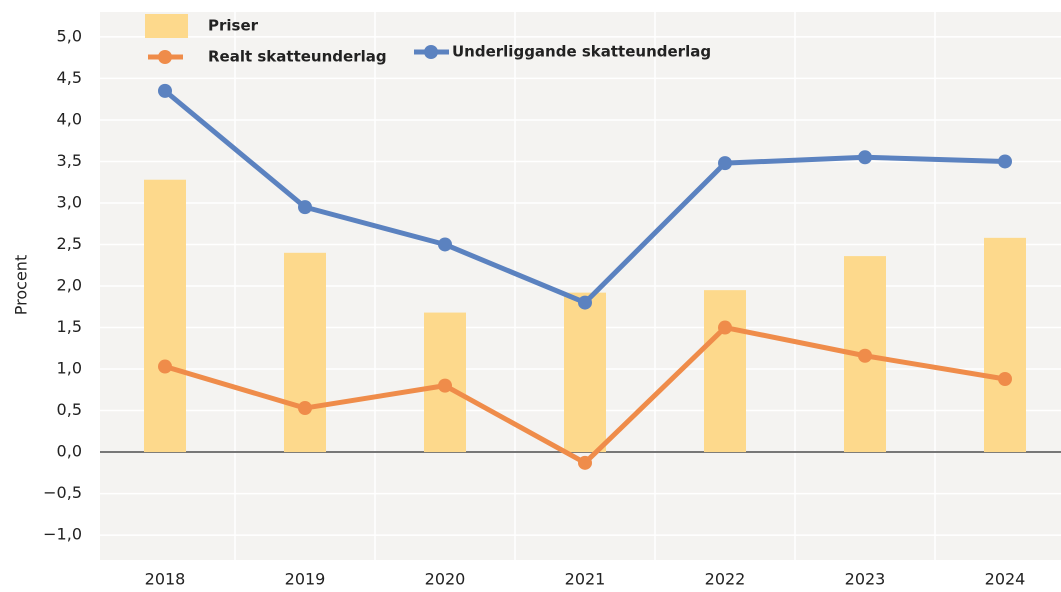 The width and height of the screenshot is (1061, 592). Describe the element at coordinates (69, 77) in the screenshot. I see `y-tick-label: 4,5` at that location.